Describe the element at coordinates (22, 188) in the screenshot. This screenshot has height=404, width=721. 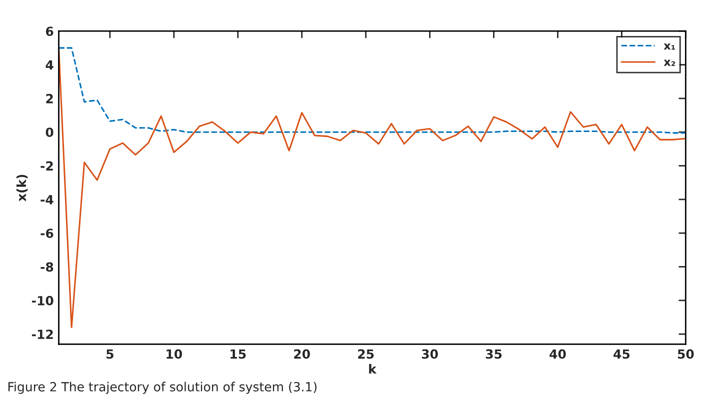
I see `y-axis-title: x(k)` at that location.